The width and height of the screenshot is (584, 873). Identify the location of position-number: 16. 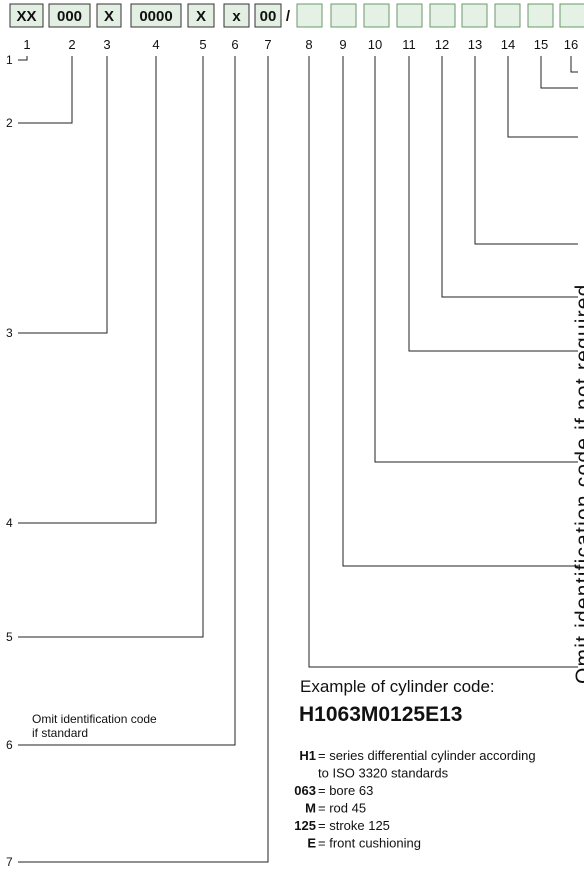
(571, 44).